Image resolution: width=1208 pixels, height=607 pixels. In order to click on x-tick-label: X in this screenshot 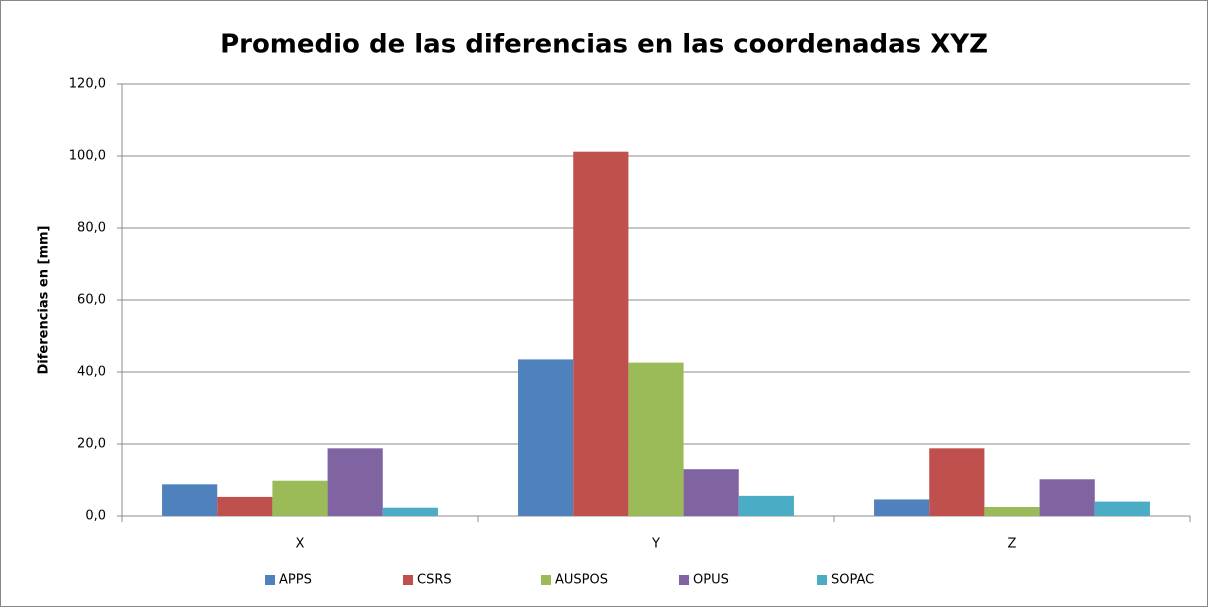, I will do `click(300, 544)`.